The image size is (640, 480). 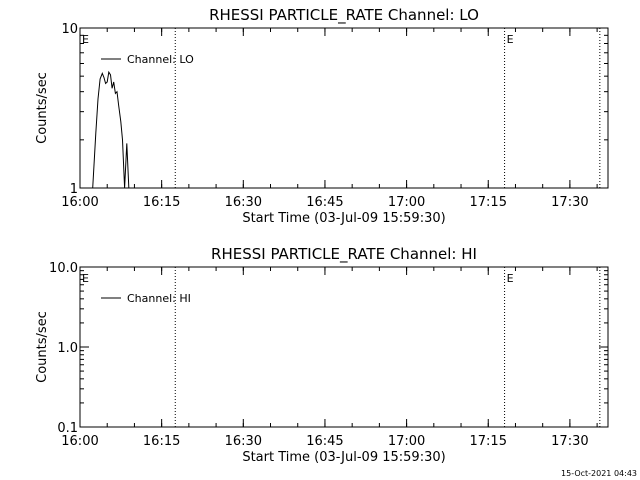 What do you see at coordinates (111, 129) in the screenshot?
I see `series-line-channello` at bounding box center [111, 129].